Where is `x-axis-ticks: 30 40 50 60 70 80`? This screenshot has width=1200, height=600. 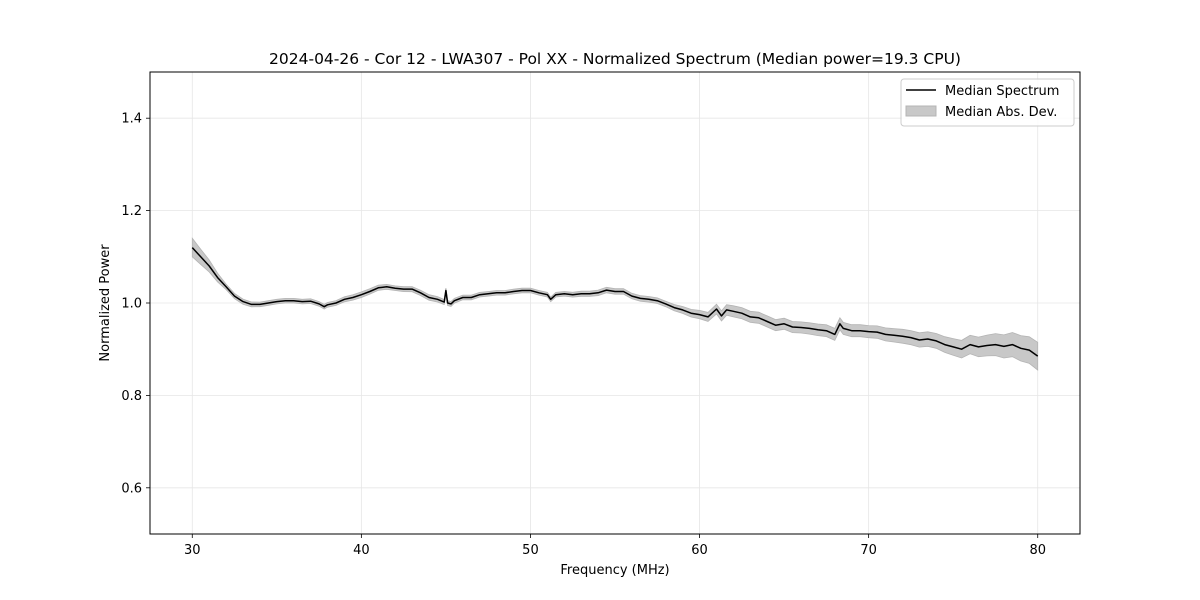 x-axis-ticks: 30 40 50 60 70 80 is located at coordinates (615, 546).